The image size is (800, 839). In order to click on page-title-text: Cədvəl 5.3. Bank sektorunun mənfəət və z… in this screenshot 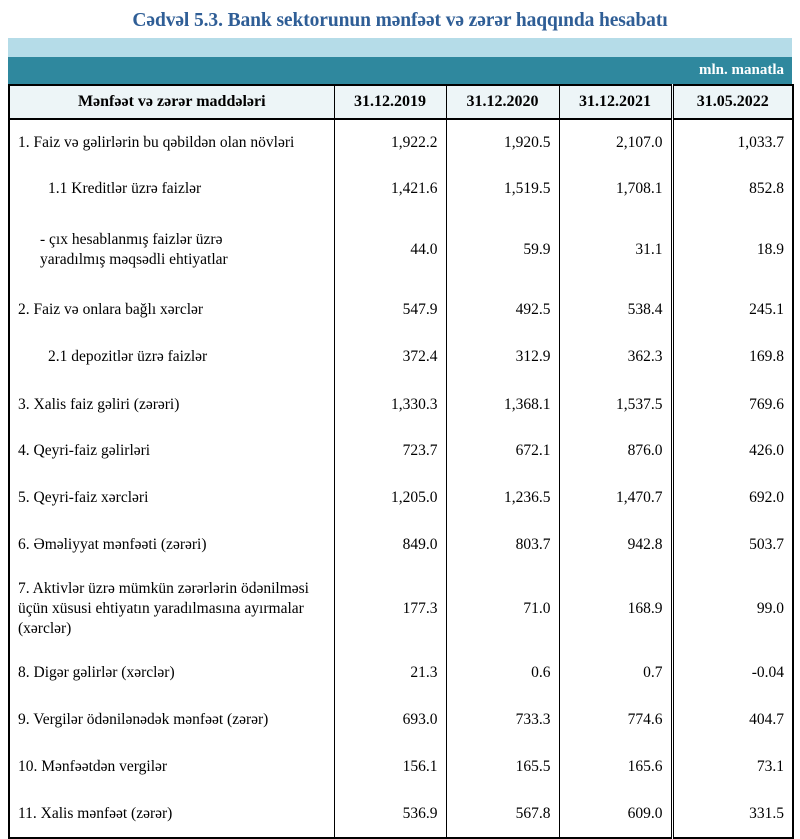, I will do `click(400, 20)`.